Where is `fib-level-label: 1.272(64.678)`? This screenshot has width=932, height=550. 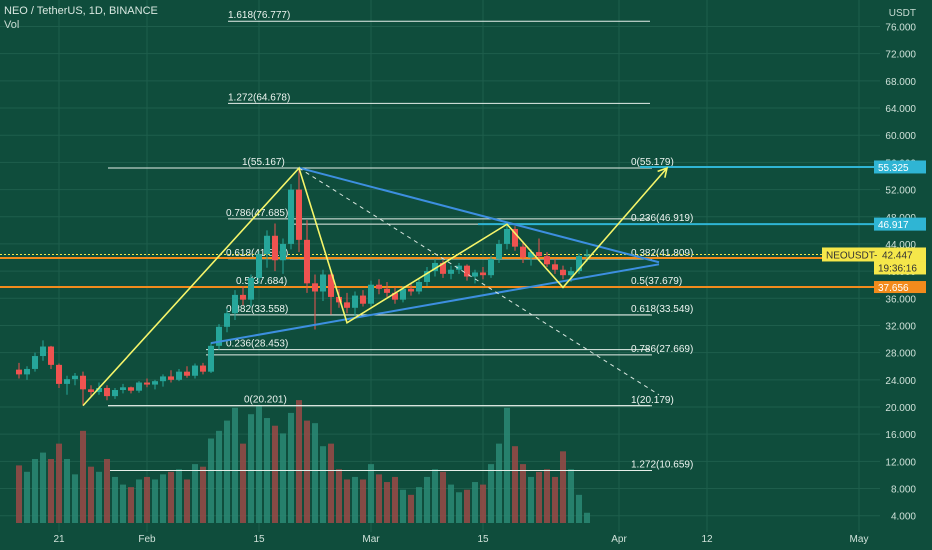
fib-level-label: 1.272(64.678) is located at coordinates (259, 97).